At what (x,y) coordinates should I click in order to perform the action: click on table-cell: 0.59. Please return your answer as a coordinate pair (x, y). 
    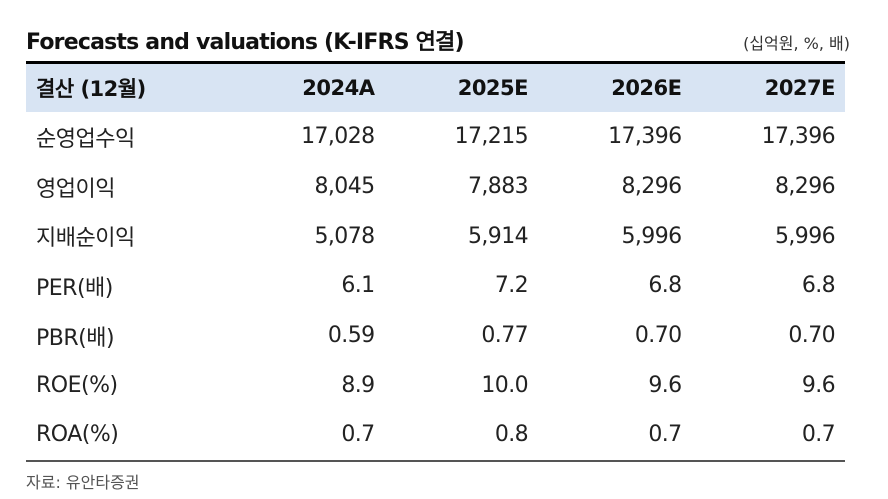
    Looking at the image, I should click on (351, 336).